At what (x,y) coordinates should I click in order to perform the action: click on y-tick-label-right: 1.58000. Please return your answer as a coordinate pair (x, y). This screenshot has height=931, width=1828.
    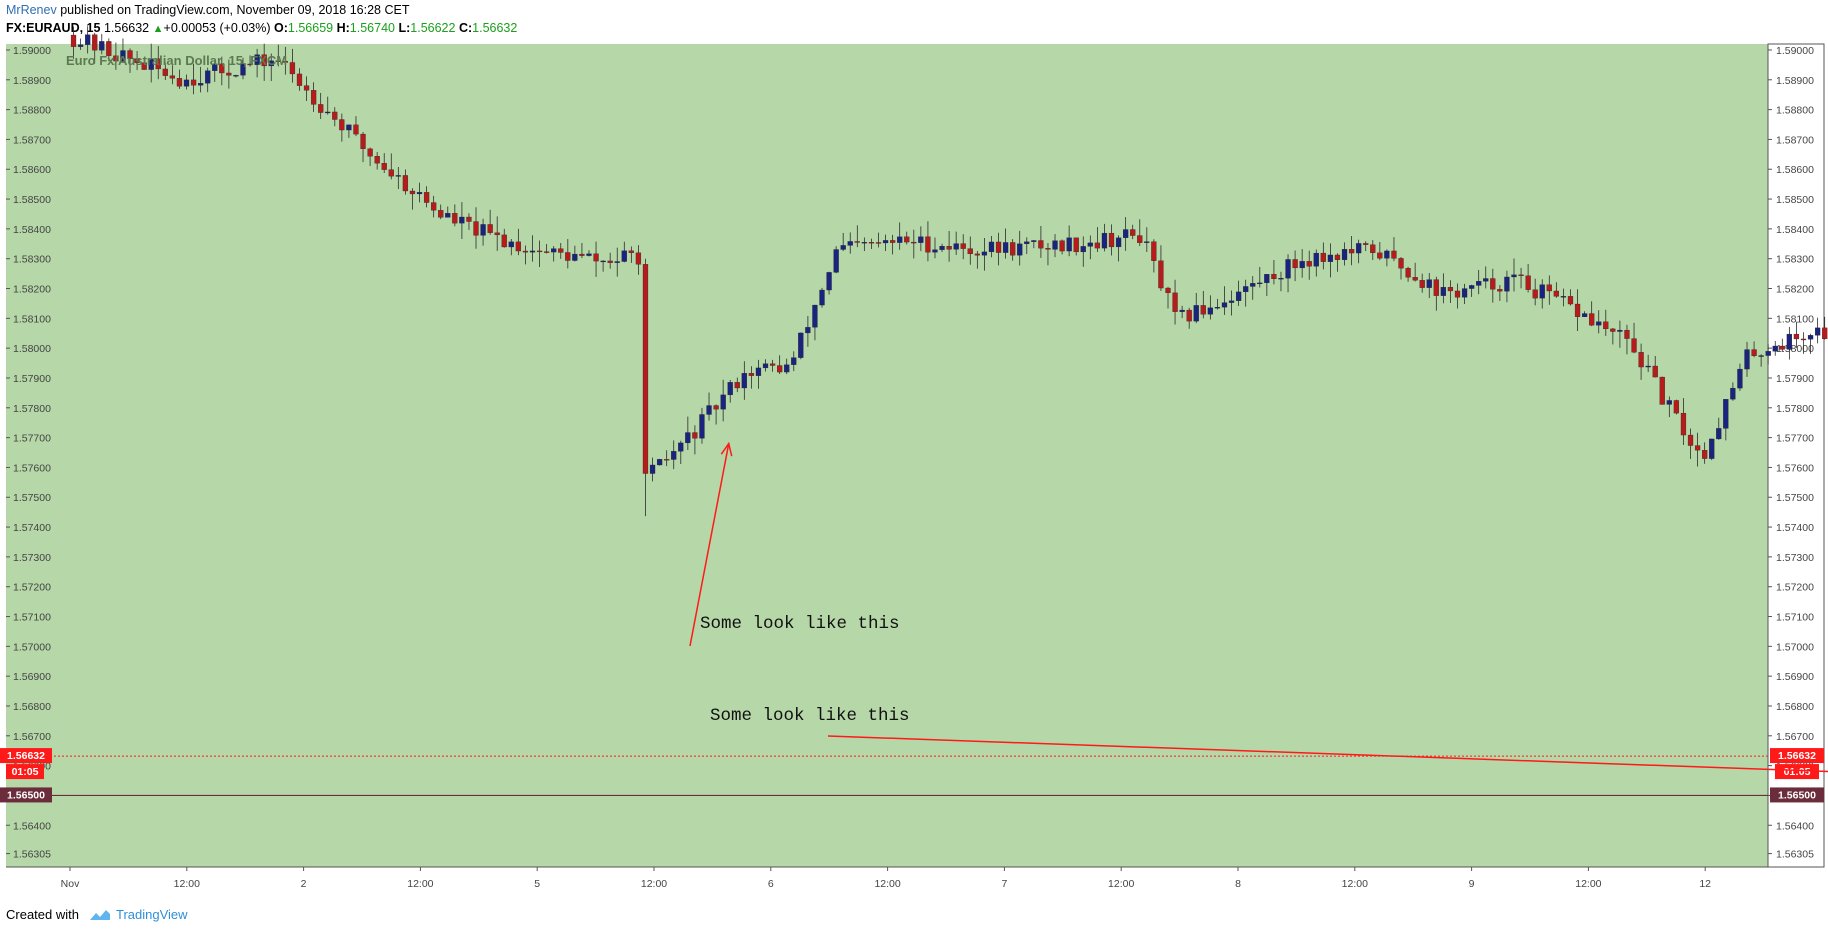
    Looking at the image, I should click on (1795, 349).